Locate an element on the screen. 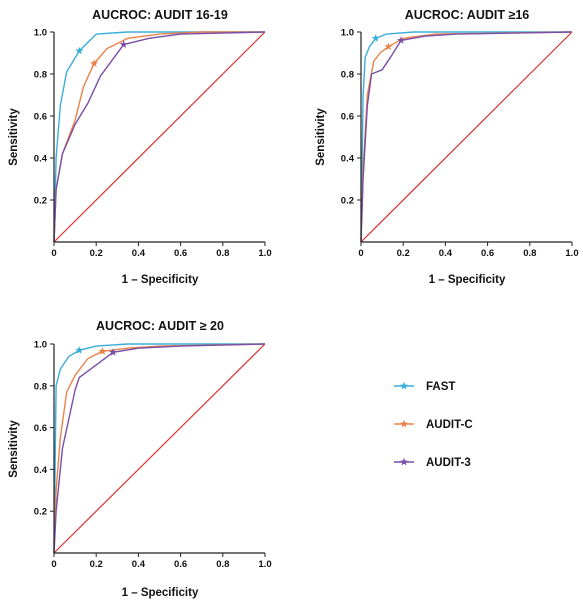 Image resolution: width=583 pixels, height=606 pixels. panel-title: AUCROC: AUDIT ≥ 20 is located at coordinates (160, 326).